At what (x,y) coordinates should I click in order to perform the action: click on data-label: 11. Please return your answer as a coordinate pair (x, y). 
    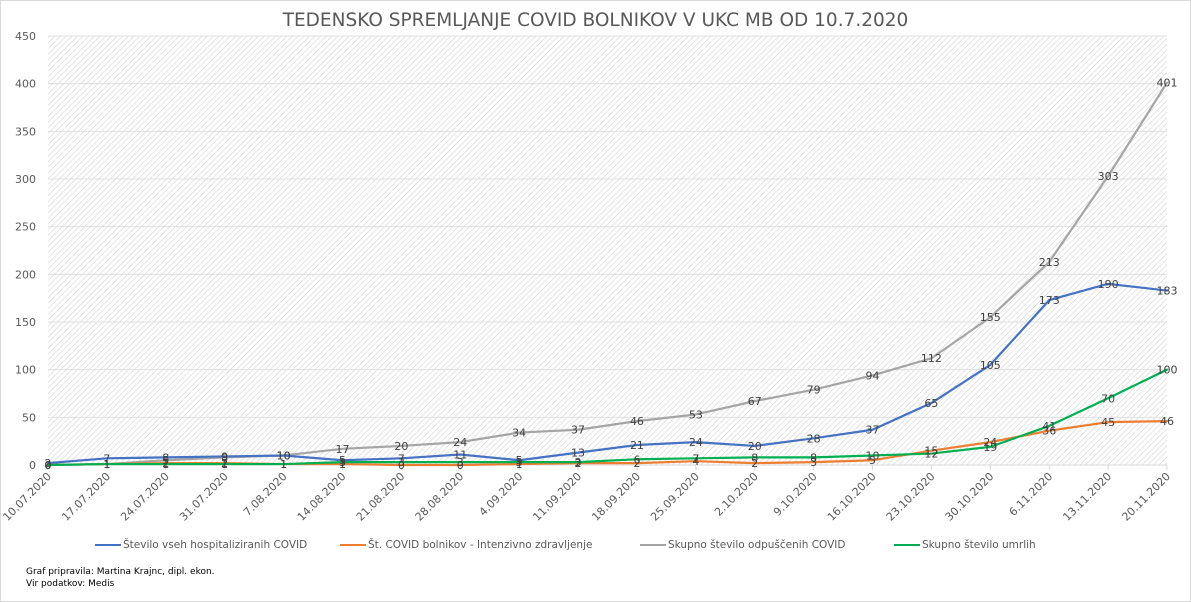
    Looking at the image, I should click on (460, 455).